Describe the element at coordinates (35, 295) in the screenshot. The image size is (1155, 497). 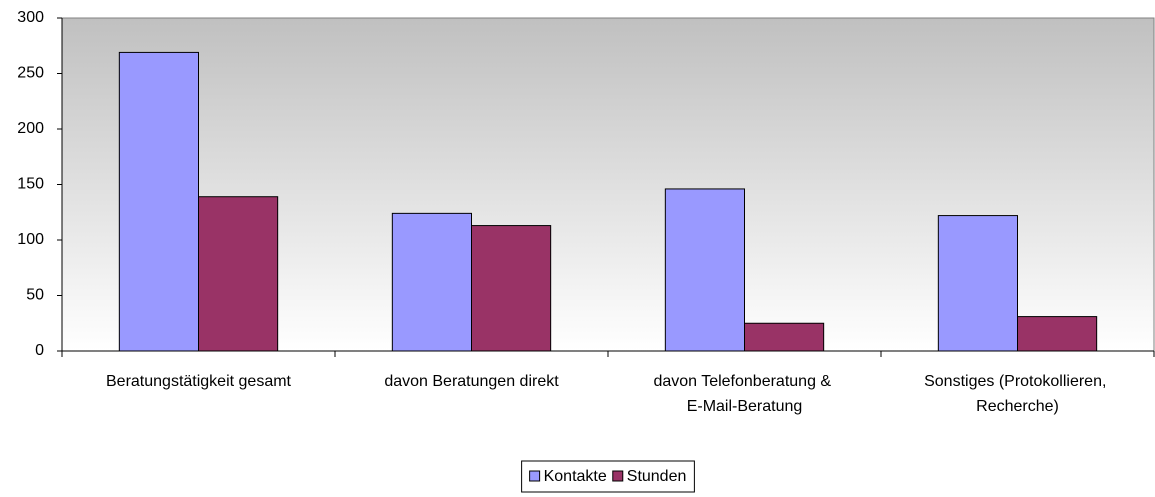
I see `y-tick-label: 50` at that location.